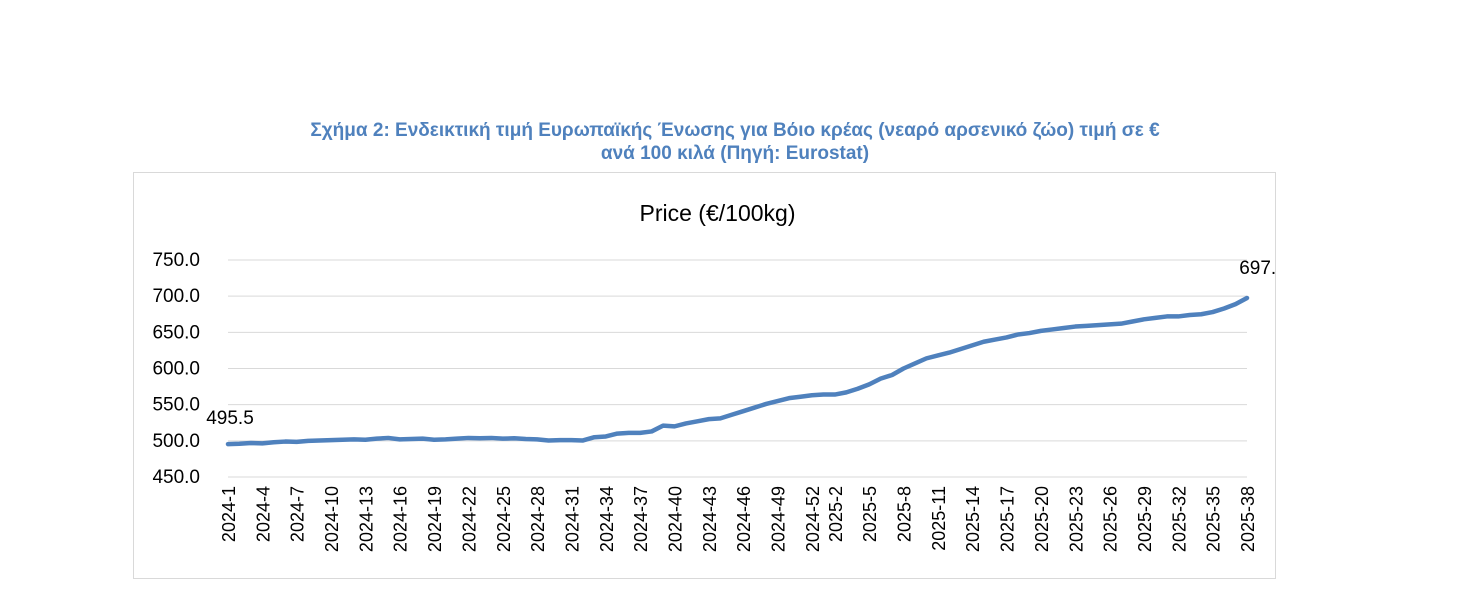 This screenshot has height=595, width=1468. Describe the element at coordinates (263, 514) in the screenshot. I see `x-tick-label: 2024-4` at that location.